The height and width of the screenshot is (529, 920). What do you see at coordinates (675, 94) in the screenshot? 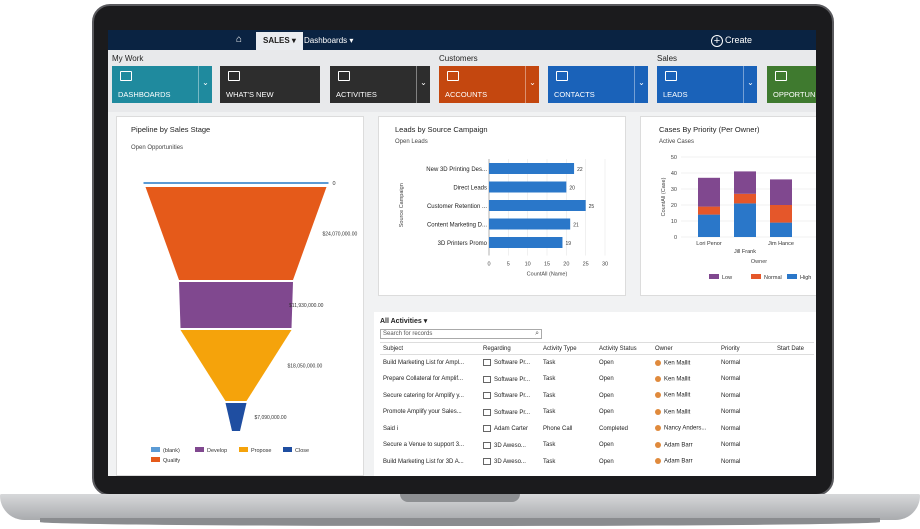
I see `tile-label: LEADS` at bounding box center [675, 94].